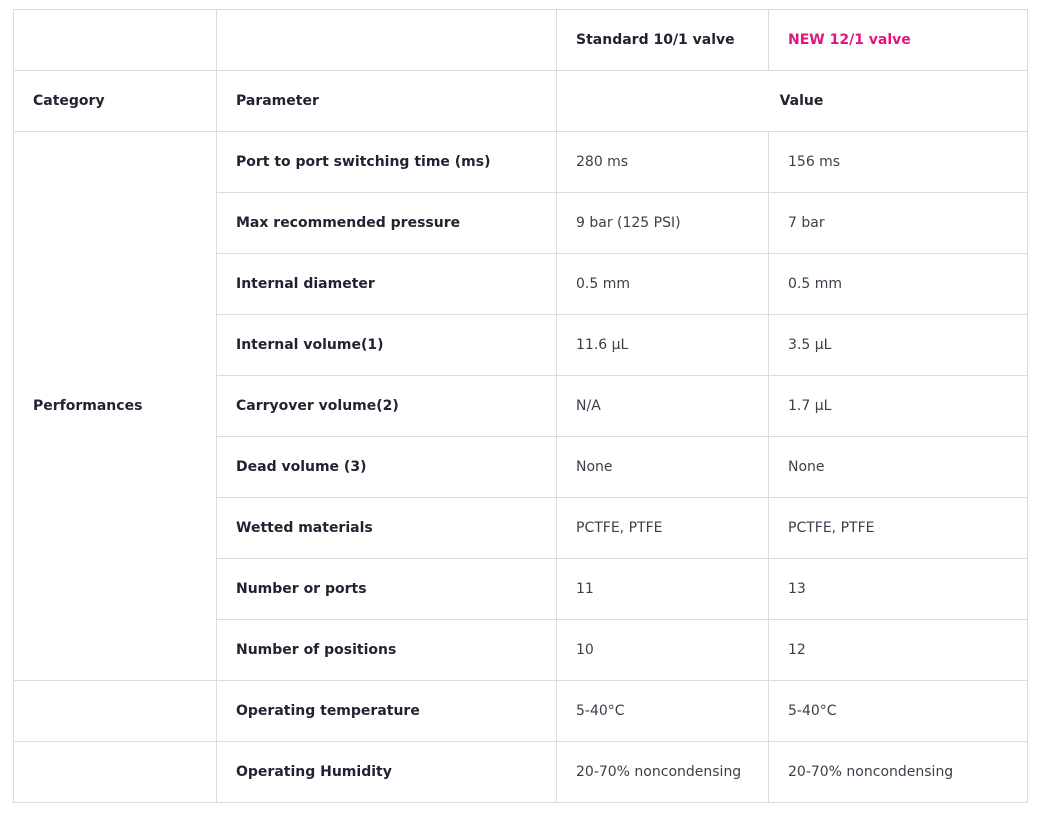  What do you see at coordinates (898, 162) in the screenshot?
I see `new-value-cell: 156 ms` at bounding box center [898, 162].